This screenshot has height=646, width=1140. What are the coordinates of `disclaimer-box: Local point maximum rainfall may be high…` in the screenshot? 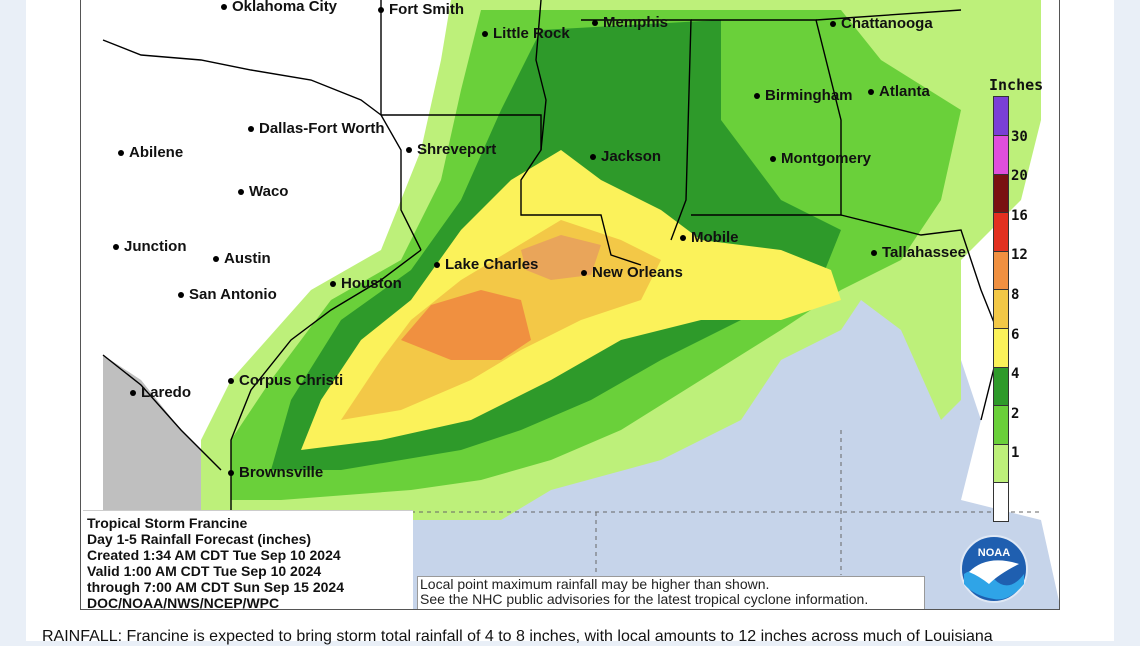 It's located at (671, 592).